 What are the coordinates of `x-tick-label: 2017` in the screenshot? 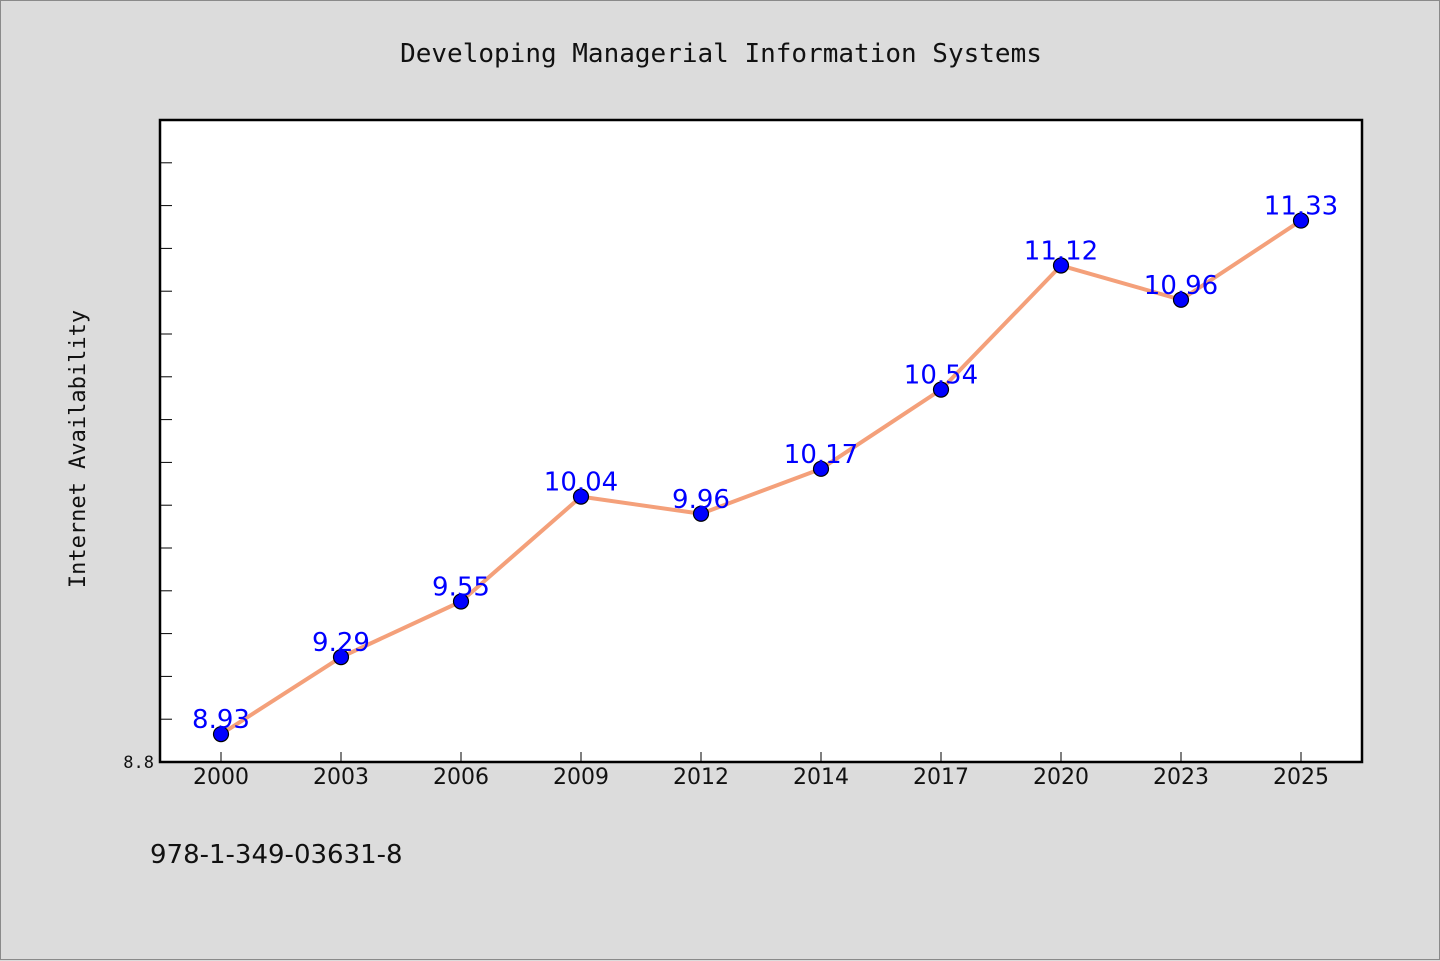 It's located at (941, 777).